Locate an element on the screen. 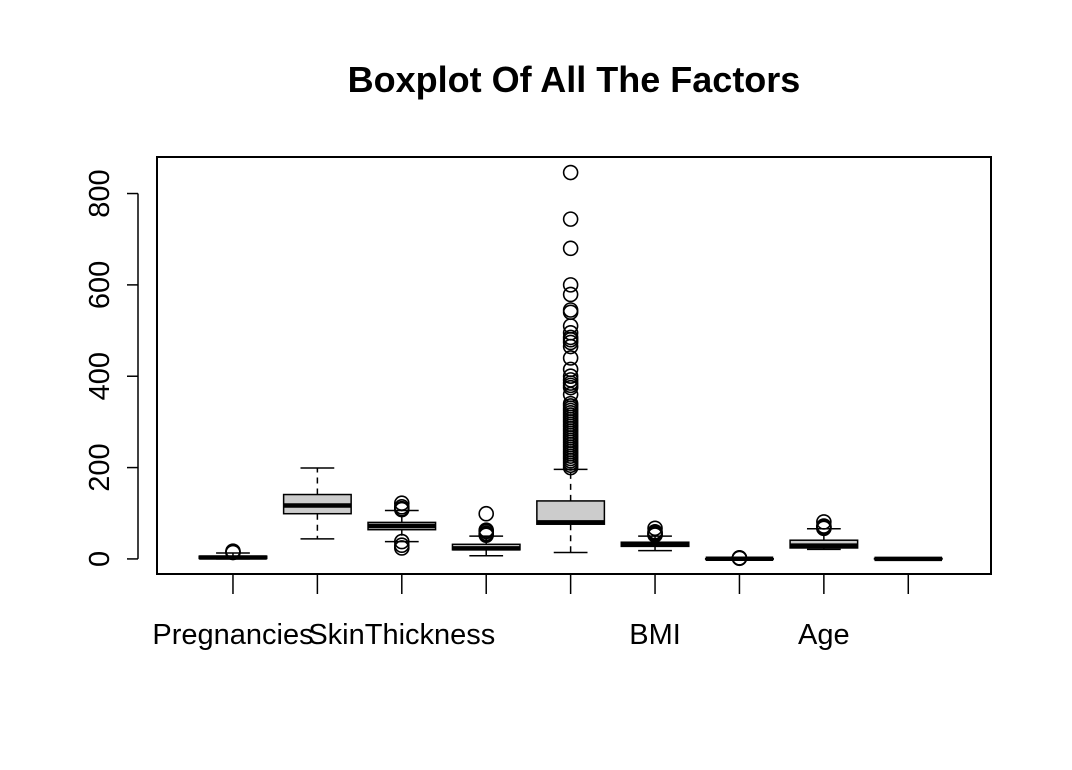 The height and width of the screenshot is (770, 1072). y-tick-label: 600 is located at coordinates (100, 285).